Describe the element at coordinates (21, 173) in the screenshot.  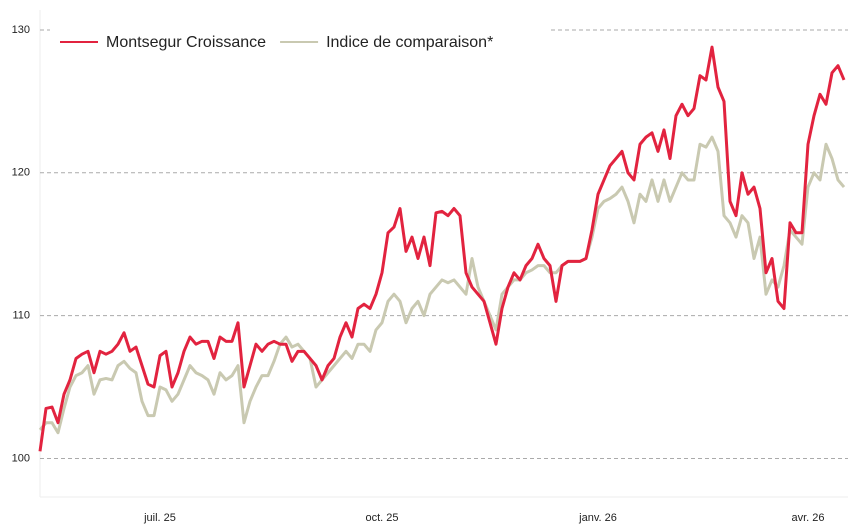
I see `y-tick-label: 120` at that location.